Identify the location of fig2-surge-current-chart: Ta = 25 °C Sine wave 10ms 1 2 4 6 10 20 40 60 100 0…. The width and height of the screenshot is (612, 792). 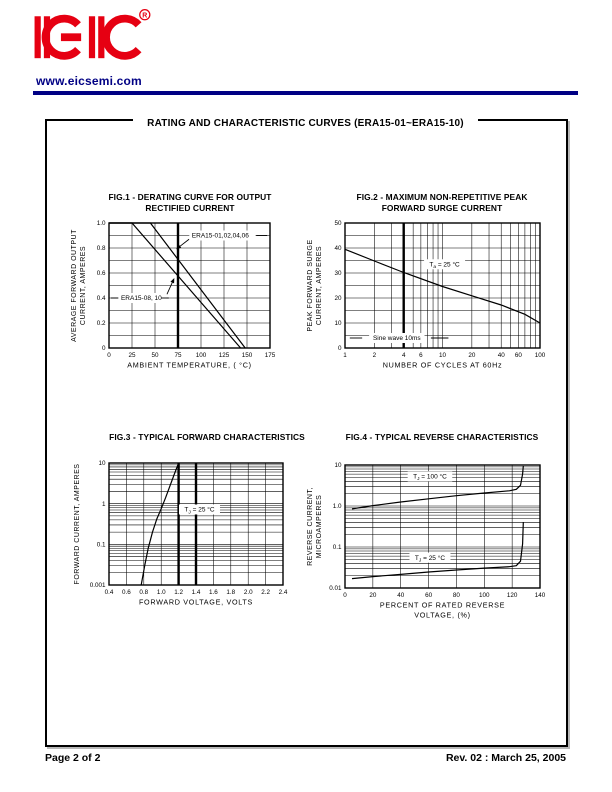
(426, 295).